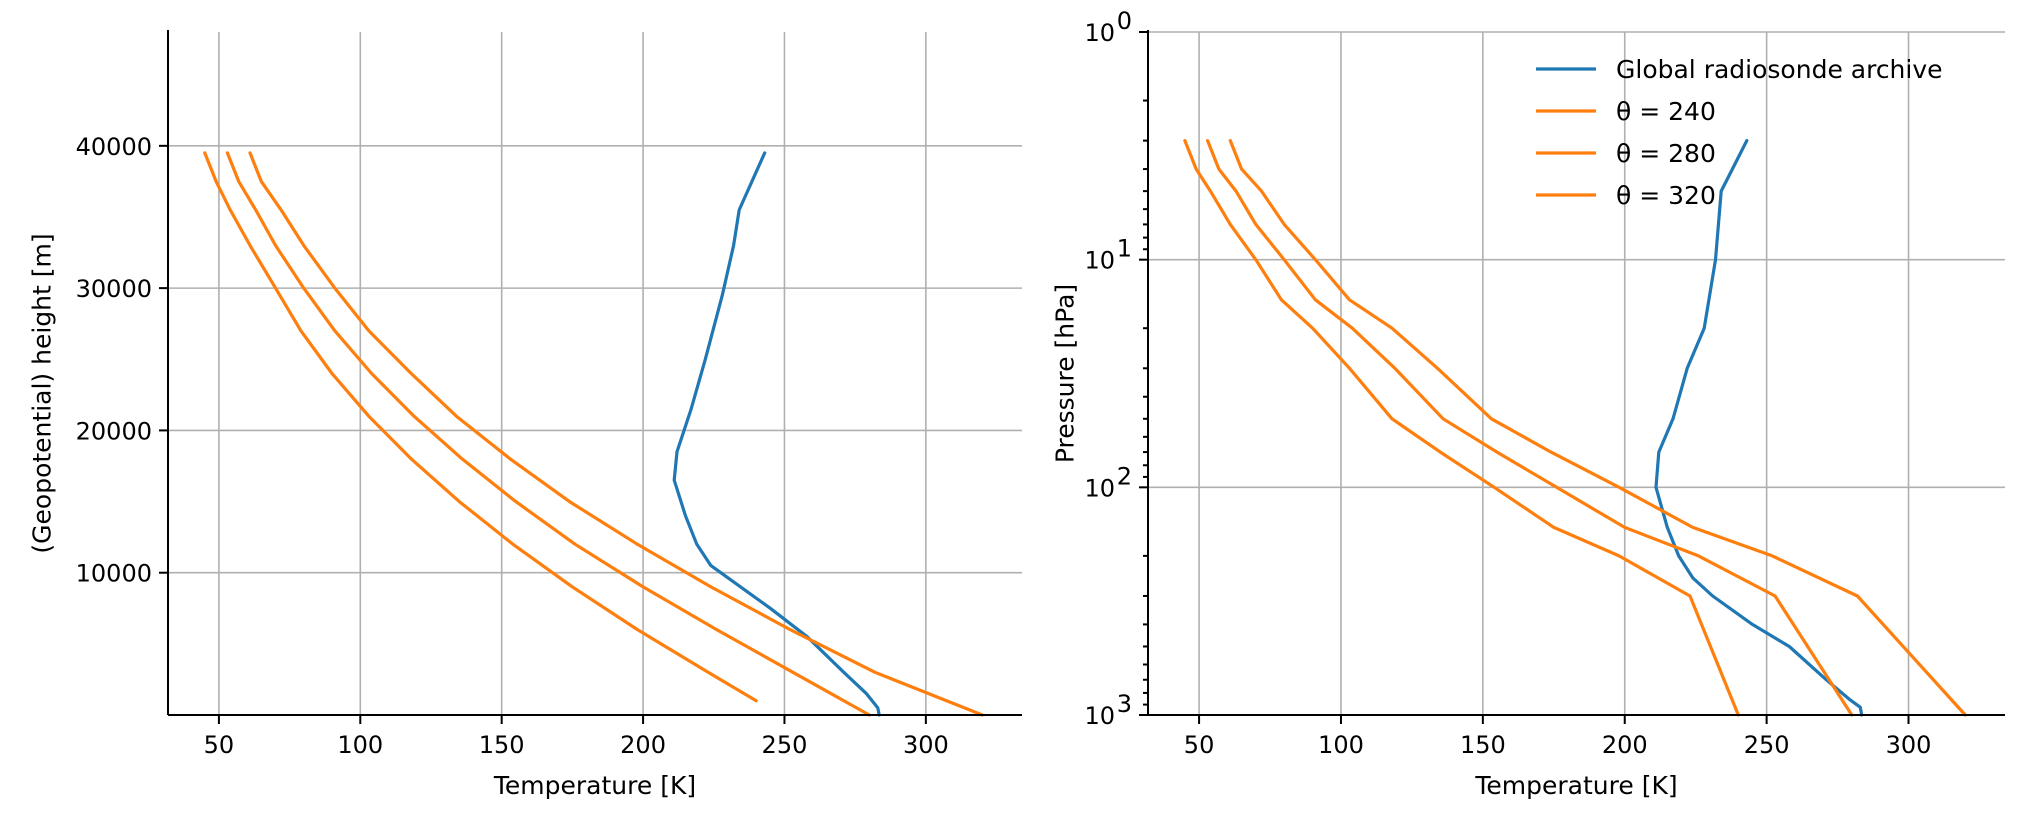  Describe the element at coordinates (1666, 195) in the screenshot. I see `legend-label: θ = 320` at that location.